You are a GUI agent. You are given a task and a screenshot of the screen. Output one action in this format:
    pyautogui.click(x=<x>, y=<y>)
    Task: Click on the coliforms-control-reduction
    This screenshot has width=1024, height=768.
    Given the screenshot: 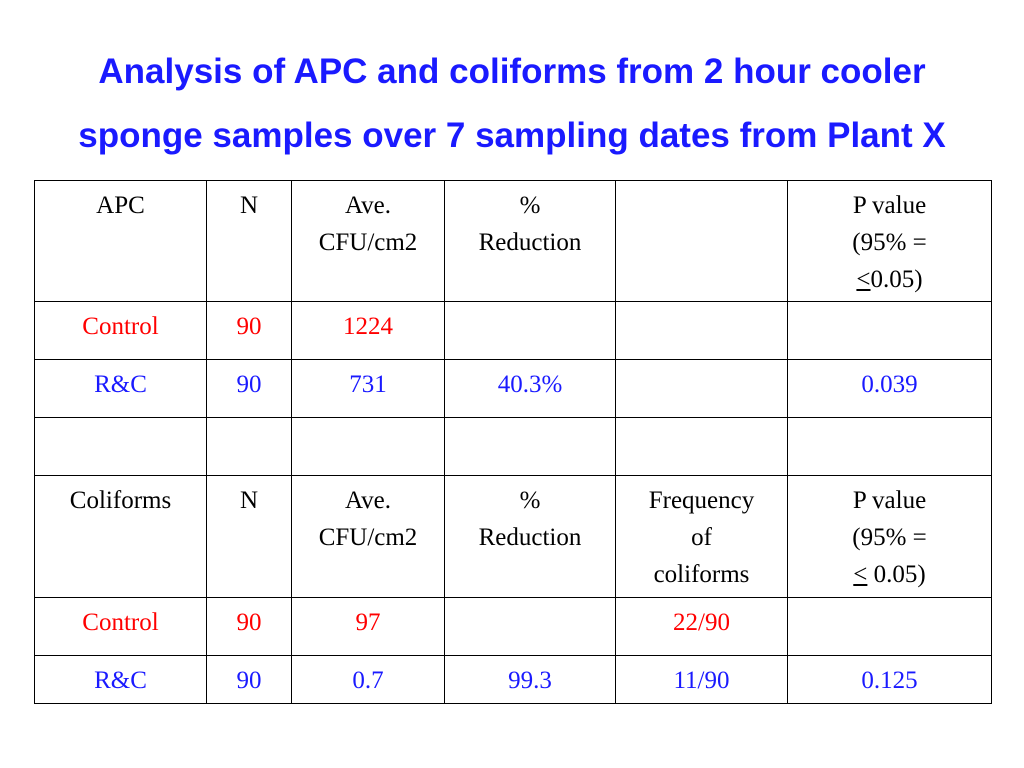 What is the action you would take?
    pyautogui.click(x=530, y=626)
    